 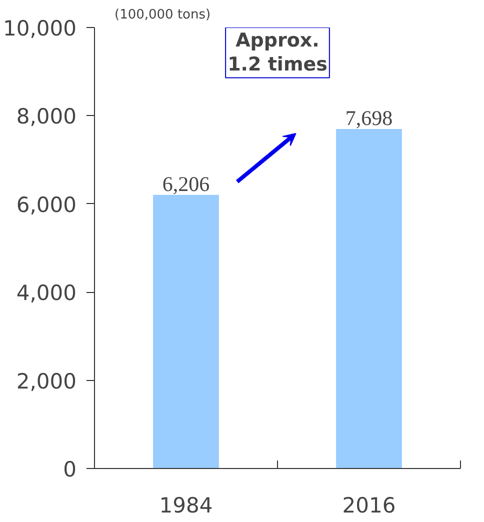 What do you see at coordinates (369, 118) in the screenshot?
I see `data-label: 7,698` at bounding box center [369, 118].